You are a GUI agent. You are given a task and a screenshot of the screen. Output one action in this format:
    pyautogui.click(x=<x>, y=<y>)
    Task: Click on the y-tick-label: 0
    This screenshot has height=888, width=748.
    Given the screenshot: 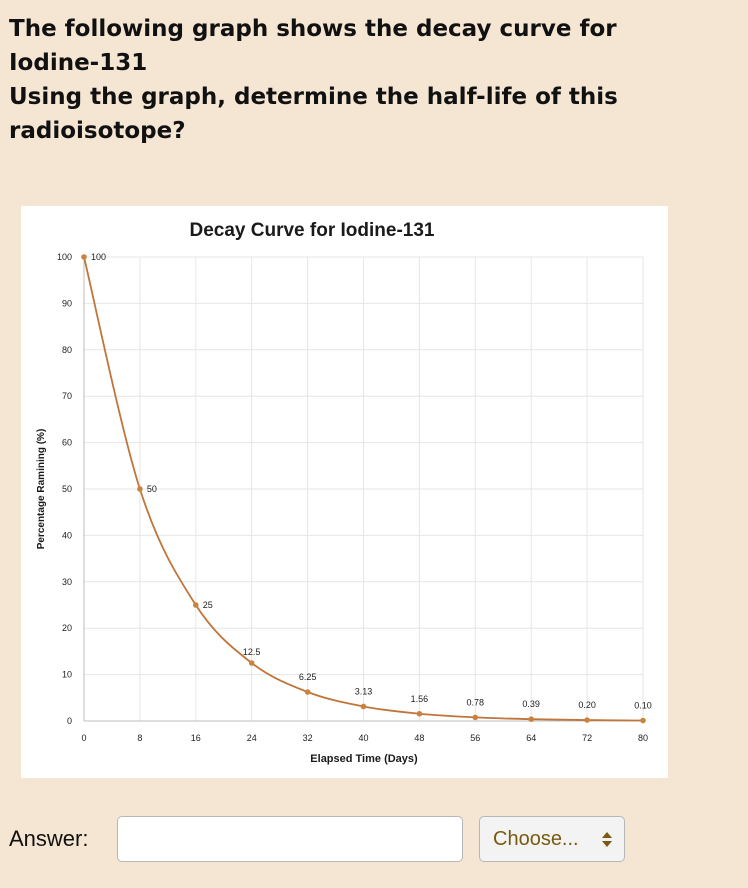 What is the action you would take?
    pyautogui.click(x=69, y=721)
    